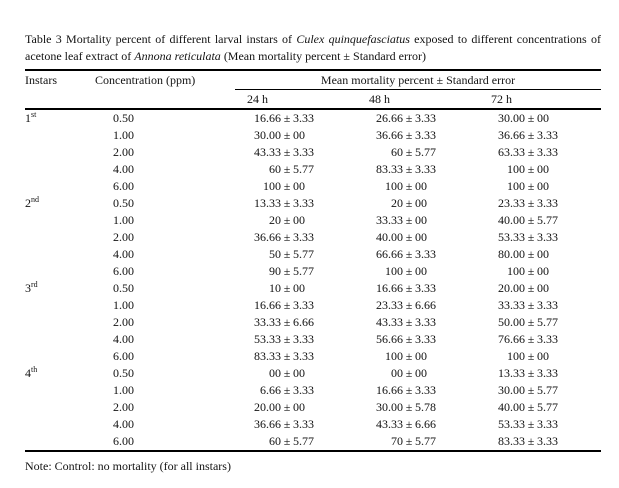  I want to click on mortality-value-part: 20.00, so click(511, 288).